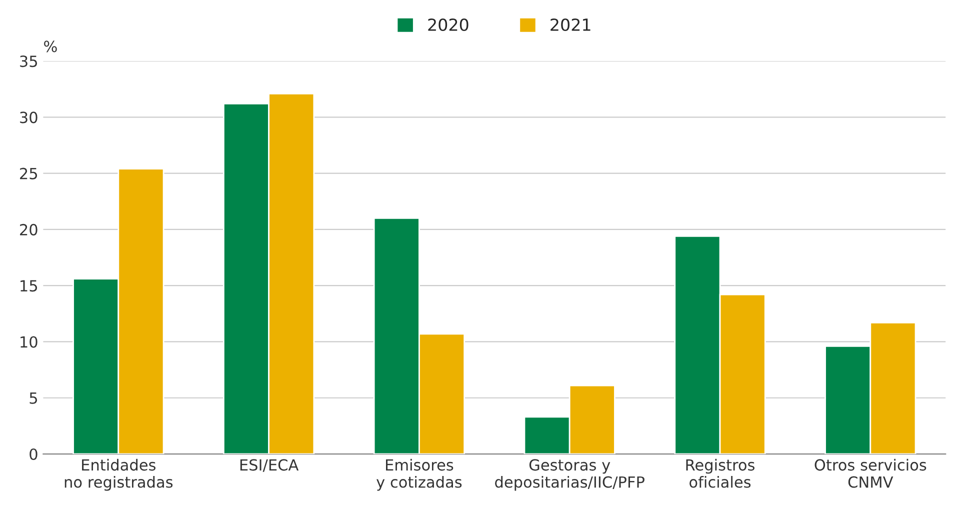 The image size is (960, 531). What do you see at coordinates (269, 465) in the screenshot?
I see `x-tick-label: ESI/ECA` at bounding box center [269, 465].